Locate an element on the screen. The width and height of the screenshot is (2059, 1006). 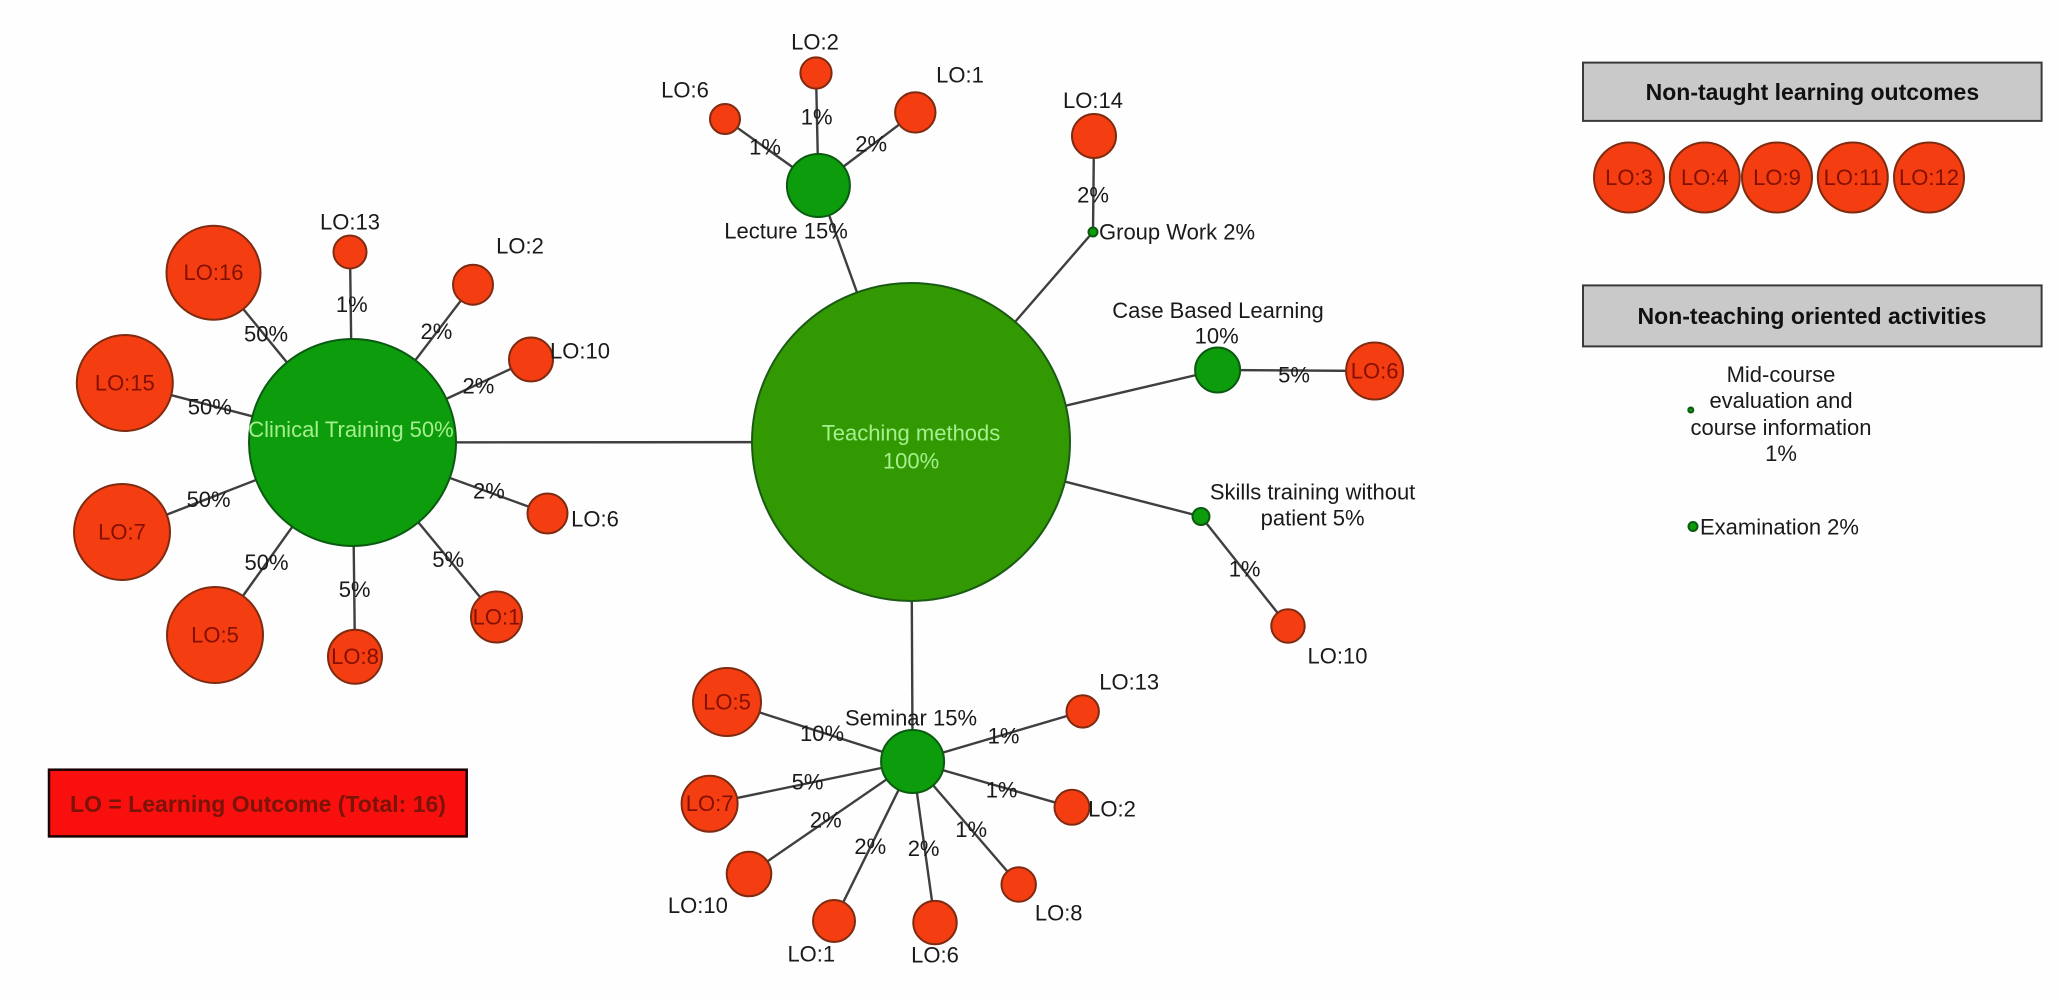
svg-text: LO:15 is located at coordinates (125, 383).